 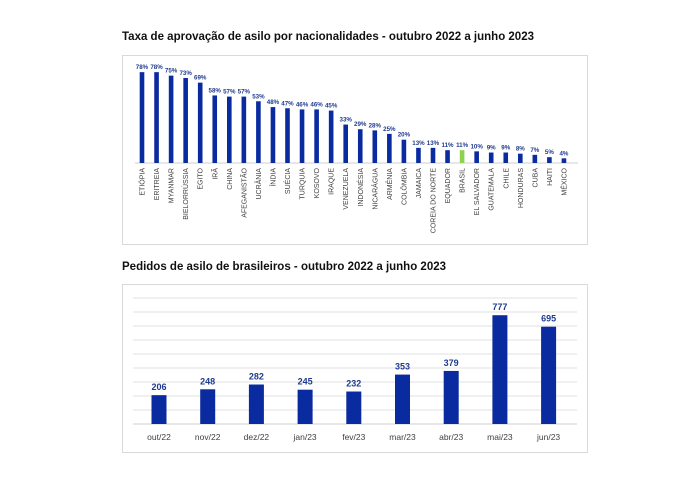 I want to click on chart1-tick-label: CHILE, so click(x=506, y=178).